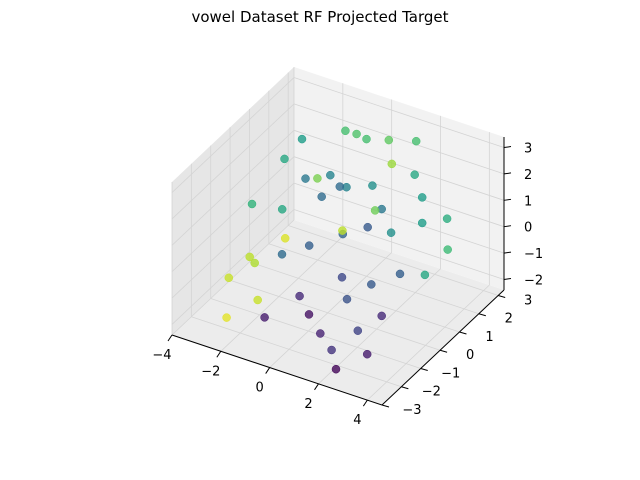  I want to click on x-axis-line, so click(277, 370).